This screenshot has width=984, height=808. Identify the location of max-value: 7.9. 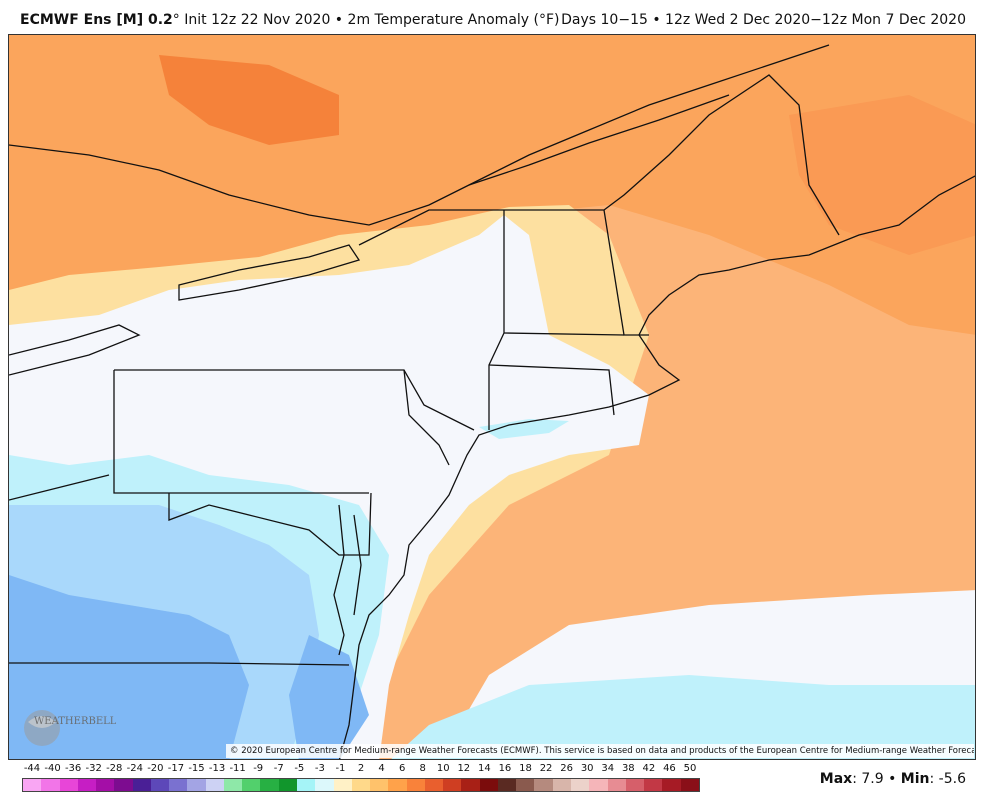
(872, 779).